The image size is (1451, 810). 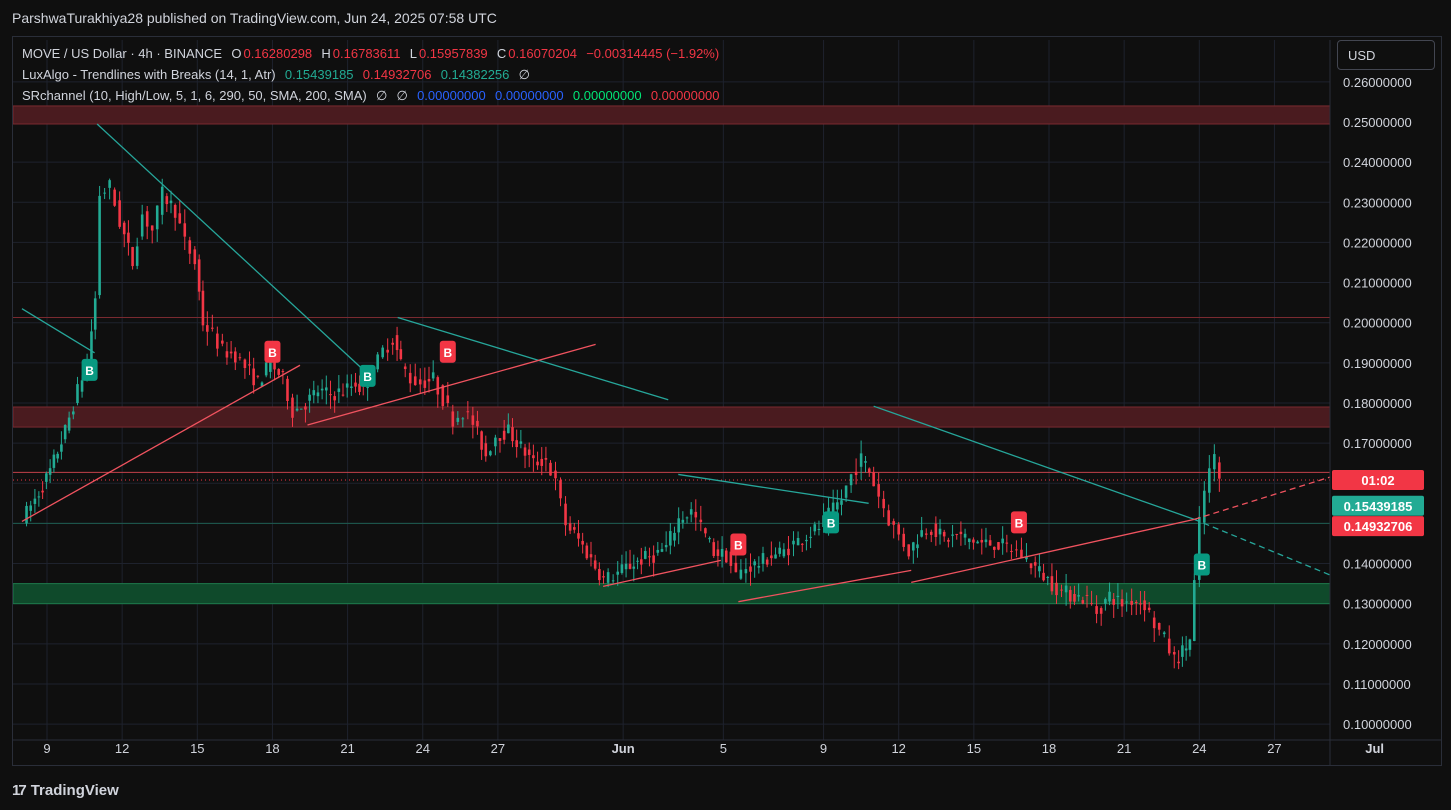 I want to click on legend-luxalgo-value-2: 0.14932706, so click(x=397, y=74).